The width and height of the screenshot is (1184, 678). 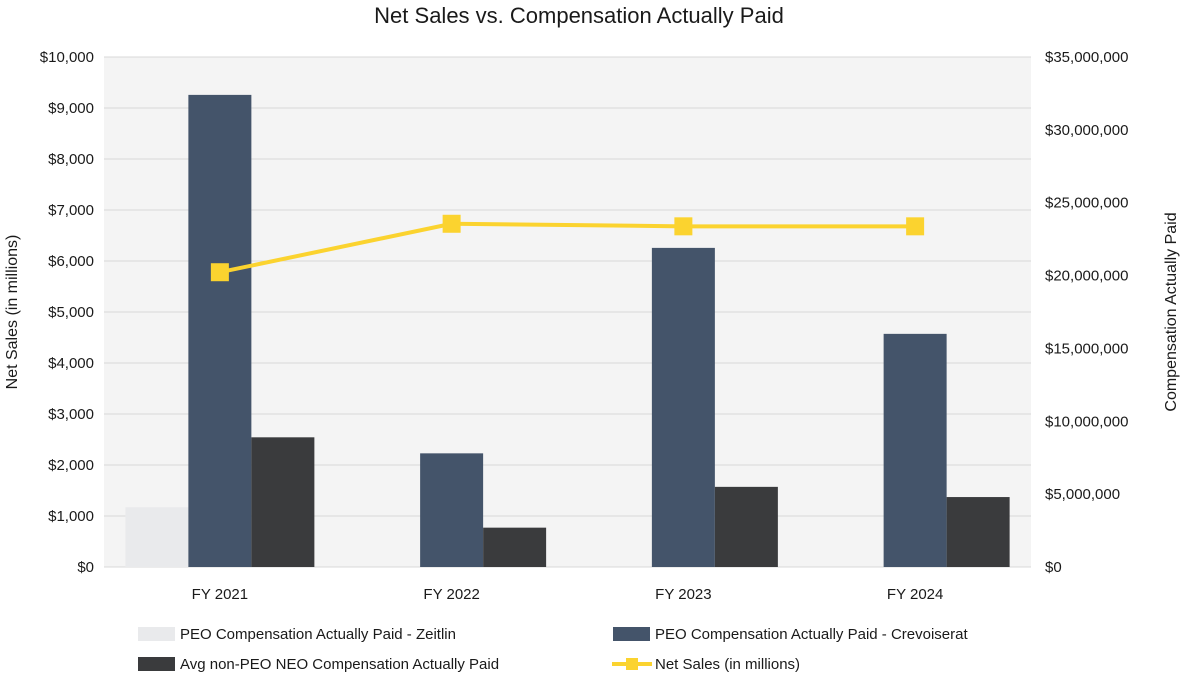 I want to click on legend-item-zeitlin: PEO Compensation Actually Paid - Zeitlin, so click(x=297, y=634).